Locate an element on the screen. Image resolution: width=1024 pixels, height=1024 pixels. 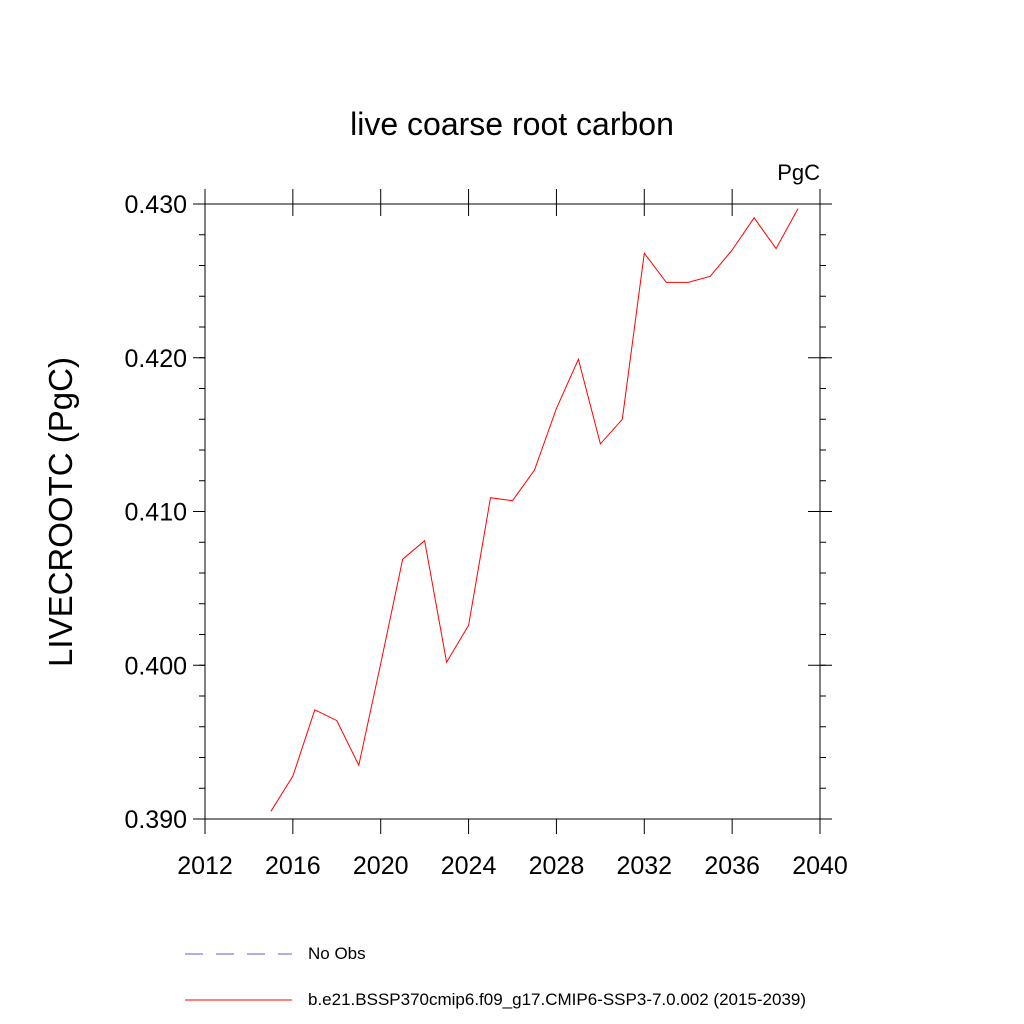
x-tick-label: 2020 is located at coordinates (381, 866).